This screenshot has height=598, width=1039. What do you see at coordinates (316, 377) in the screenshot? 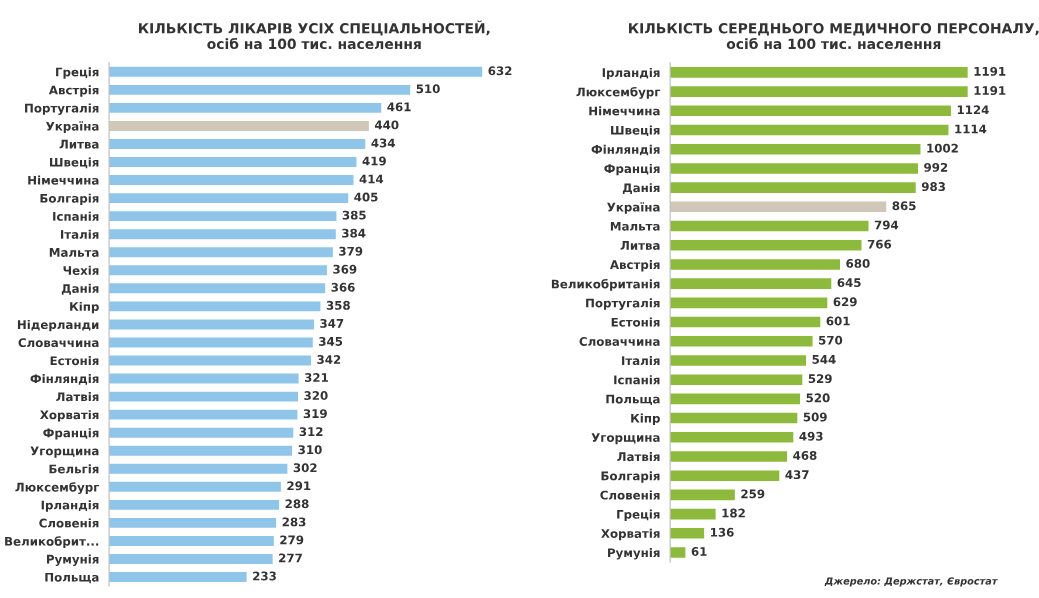
I see `data-label: 321` at bounding box center [316, 377].